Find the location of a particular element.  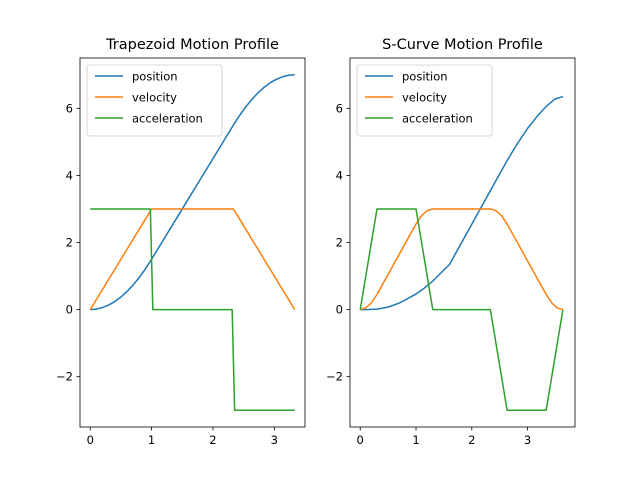

chart-title: Trapezoid Motion Profile is located at coordinates (192, 45).